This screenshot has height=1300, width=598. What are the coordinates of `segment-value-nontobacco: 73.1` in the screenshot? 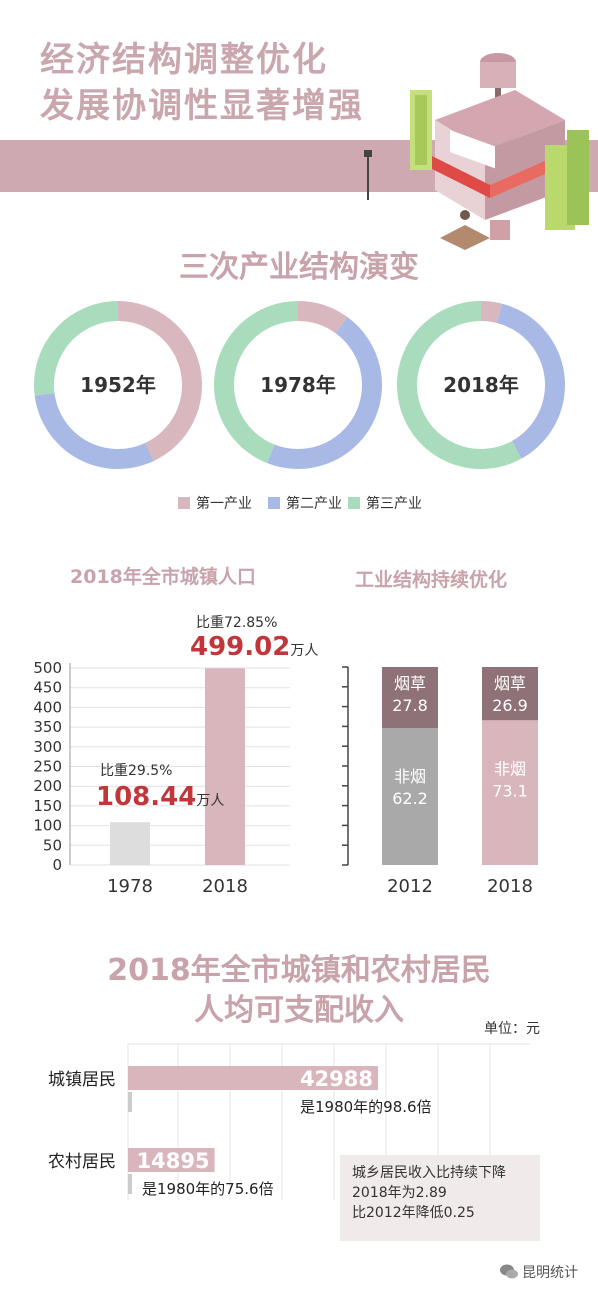 It's located at (510, 790).